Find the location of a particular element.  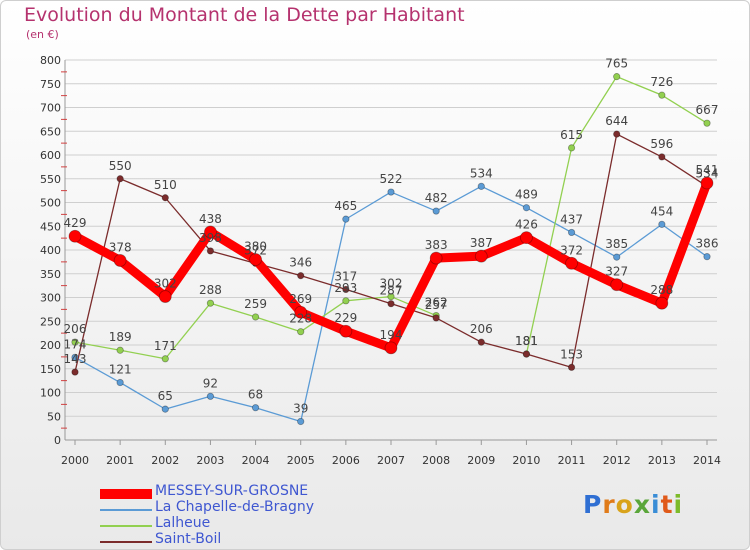

data-label: 541 is located at coordinates (707, 170).